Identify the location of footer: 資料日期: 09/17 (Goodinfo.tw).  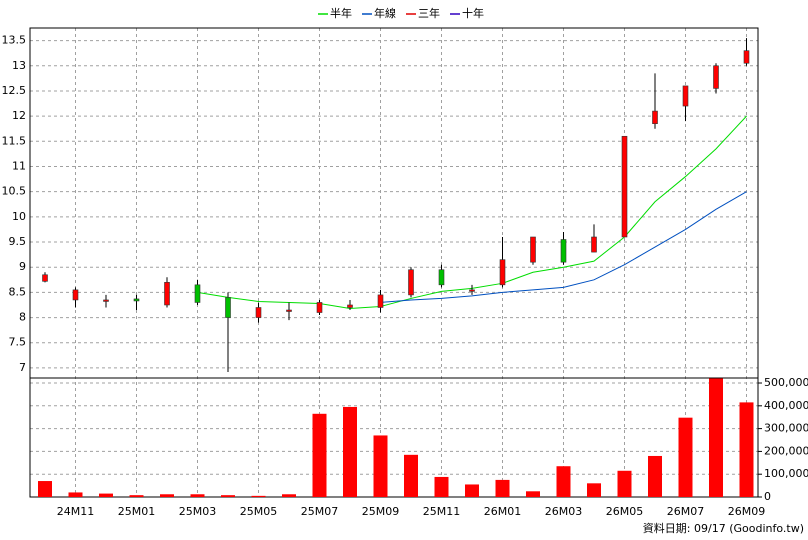
(723, 528).